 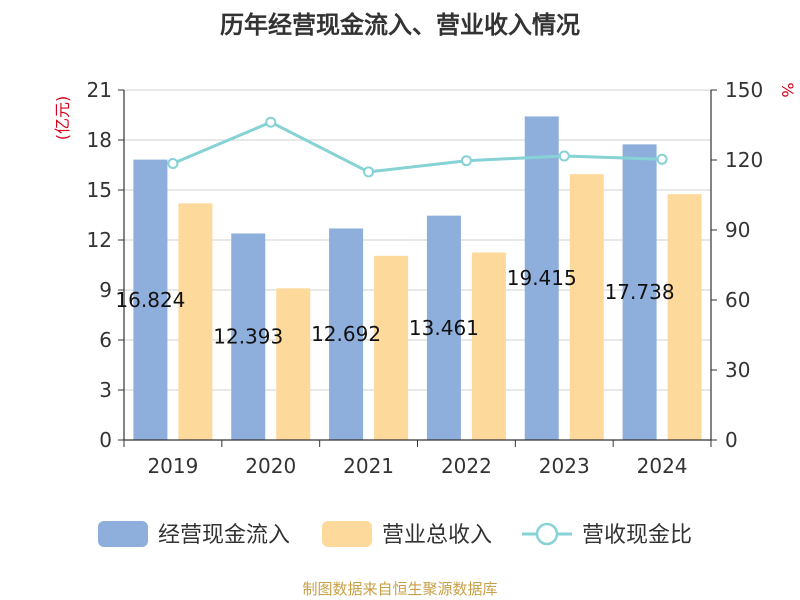 I want to click on right-axis-label: %, so click(x=787, y=89).